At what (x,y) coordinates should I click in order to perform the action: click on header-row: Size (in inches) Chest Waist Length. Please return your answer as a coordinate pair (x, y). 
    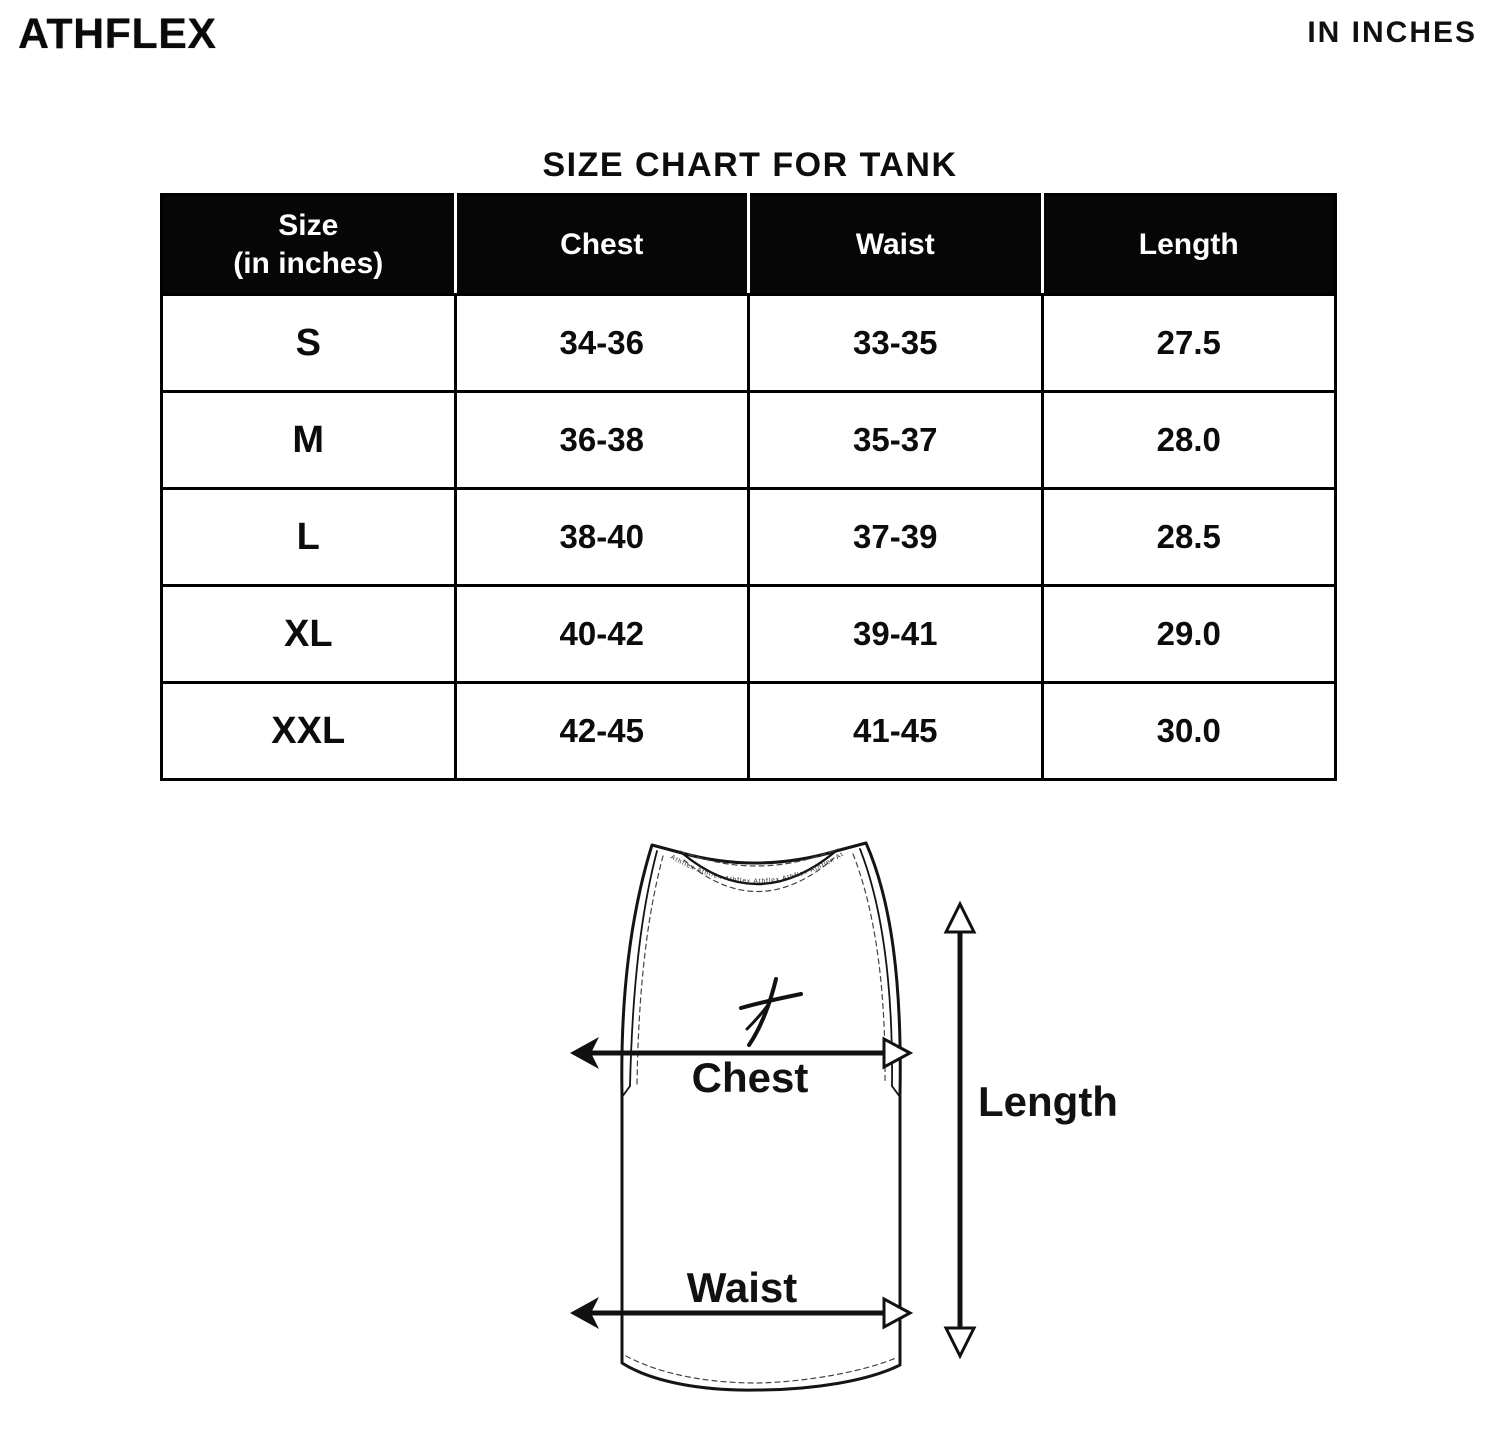
    Looking at the image, I should click on (748, 245).